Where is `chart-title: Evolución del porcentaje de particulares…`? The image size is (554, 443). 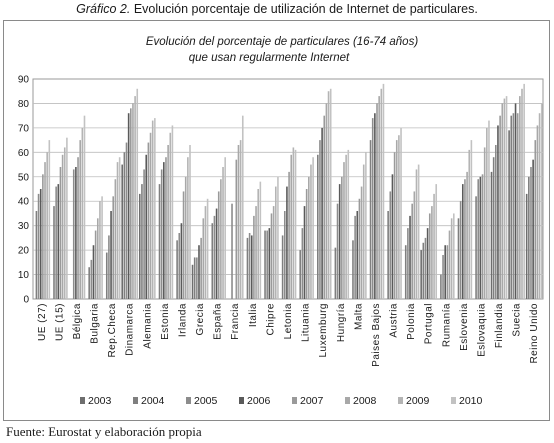
chart-title: Evolución del porcentaje de particulares… is located at coordinates (282, 42).